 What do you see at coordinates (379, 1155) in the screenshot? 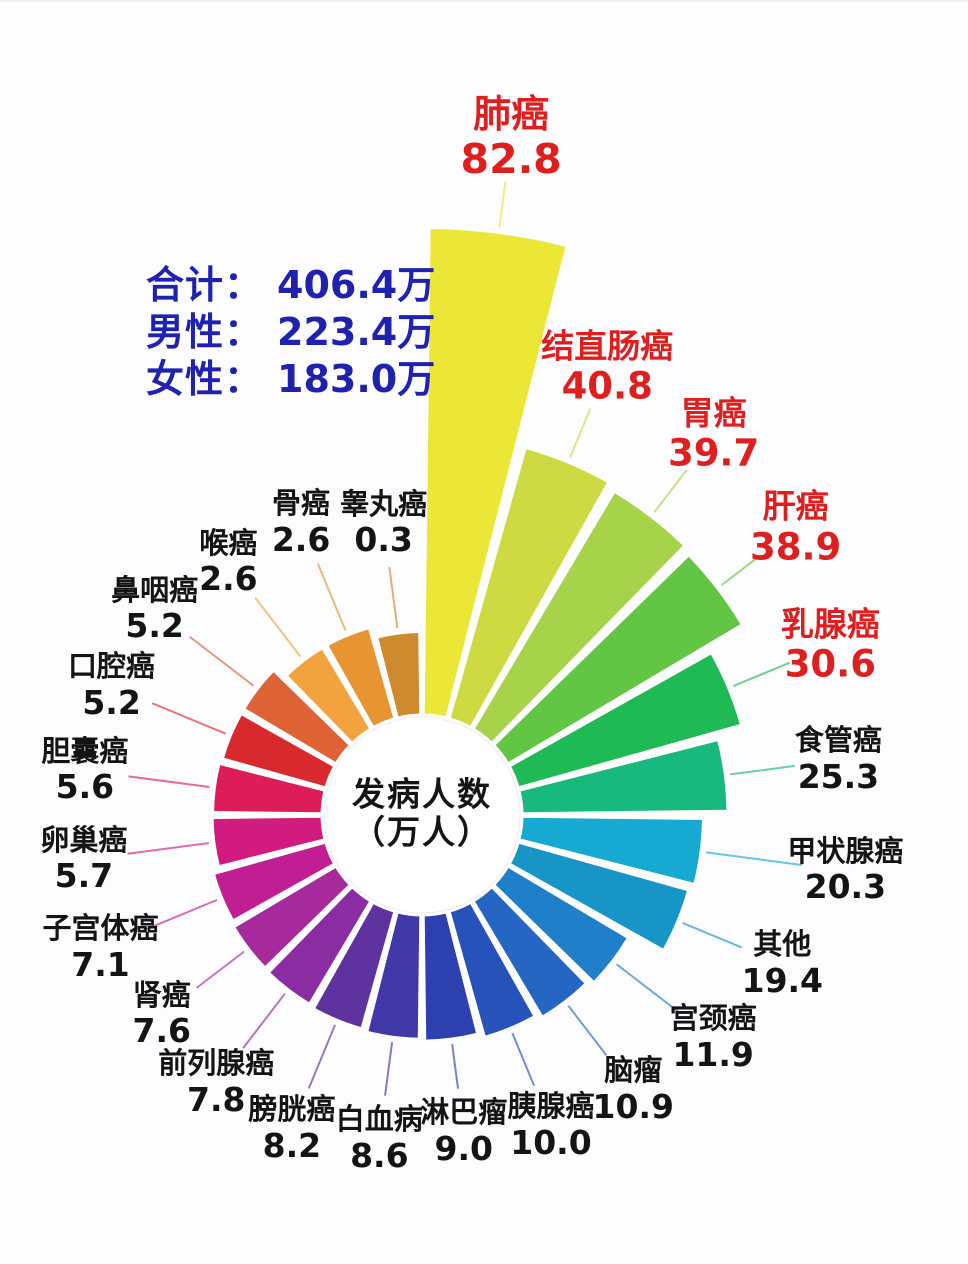
I see `slice-value: 8.6` at bounding box center [379, 1155].